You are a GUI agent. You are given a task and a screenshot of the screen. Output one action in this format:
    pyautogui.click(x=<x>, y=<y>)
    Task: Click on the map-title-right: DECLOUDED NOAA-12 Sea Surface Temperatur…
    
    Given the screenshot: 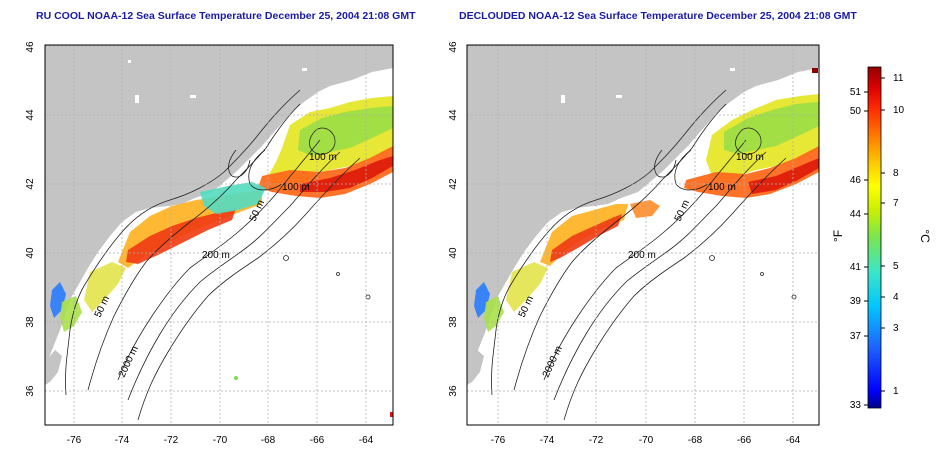 What is the action you would take?
    pyautogui.click(x=658, y=16)
    